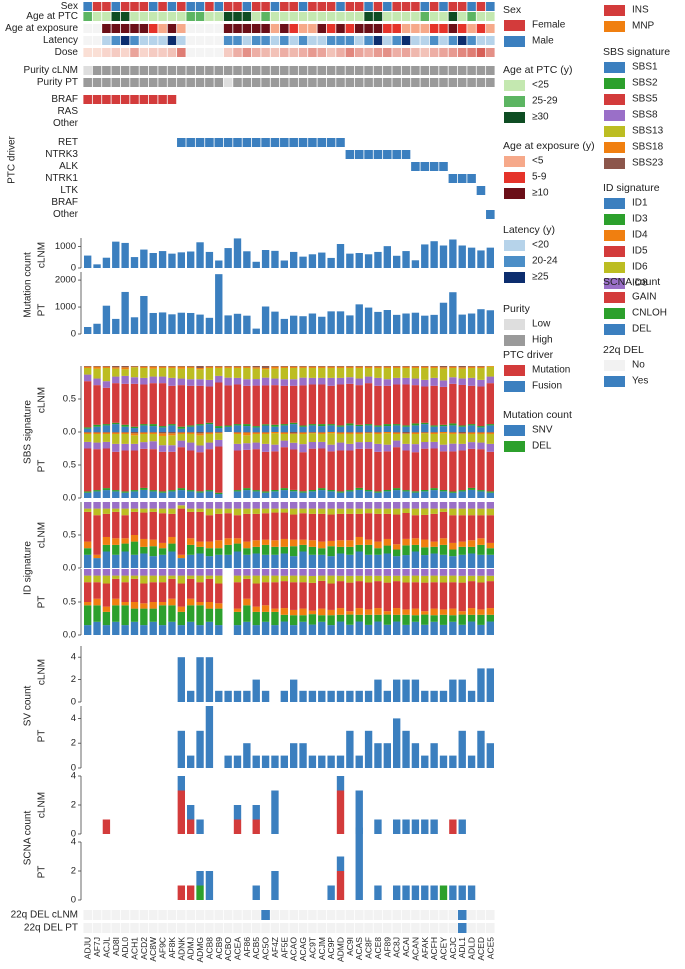 This screenshot has width=685, height=969. I want to click on sbs-seg-pt-sbs1, so click(153, 494).